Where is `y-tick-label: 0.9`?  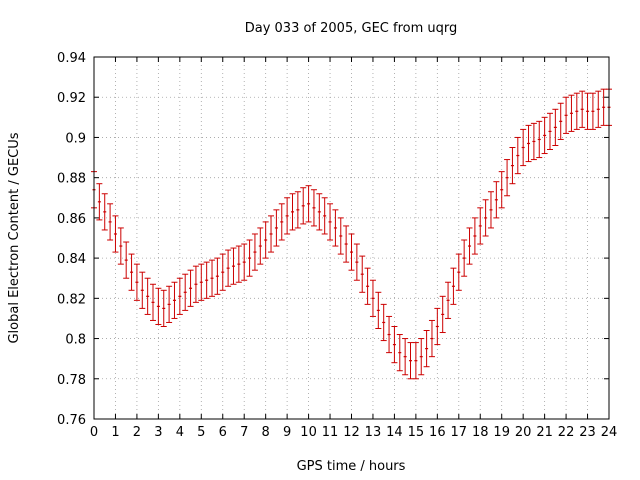 y-tick-label: 0.9 is located at coordinates (75, 138).